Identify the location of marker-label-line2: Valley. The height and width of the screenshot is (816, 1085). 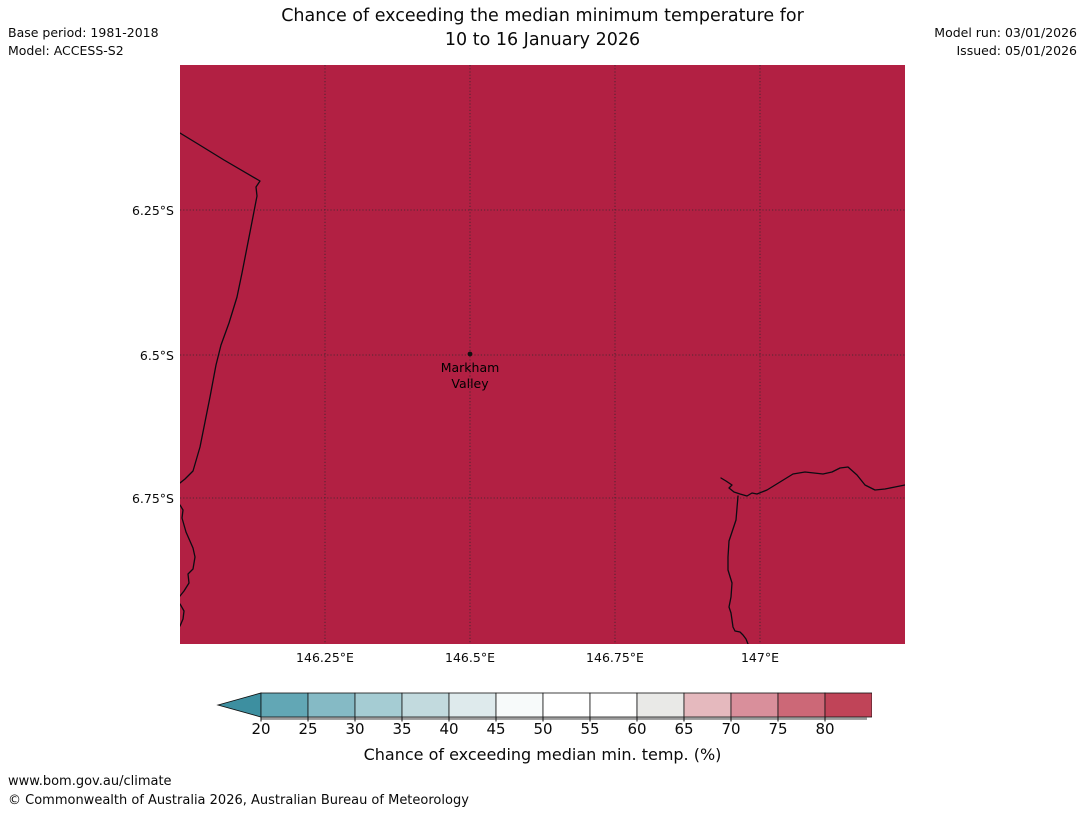
(470, 383).